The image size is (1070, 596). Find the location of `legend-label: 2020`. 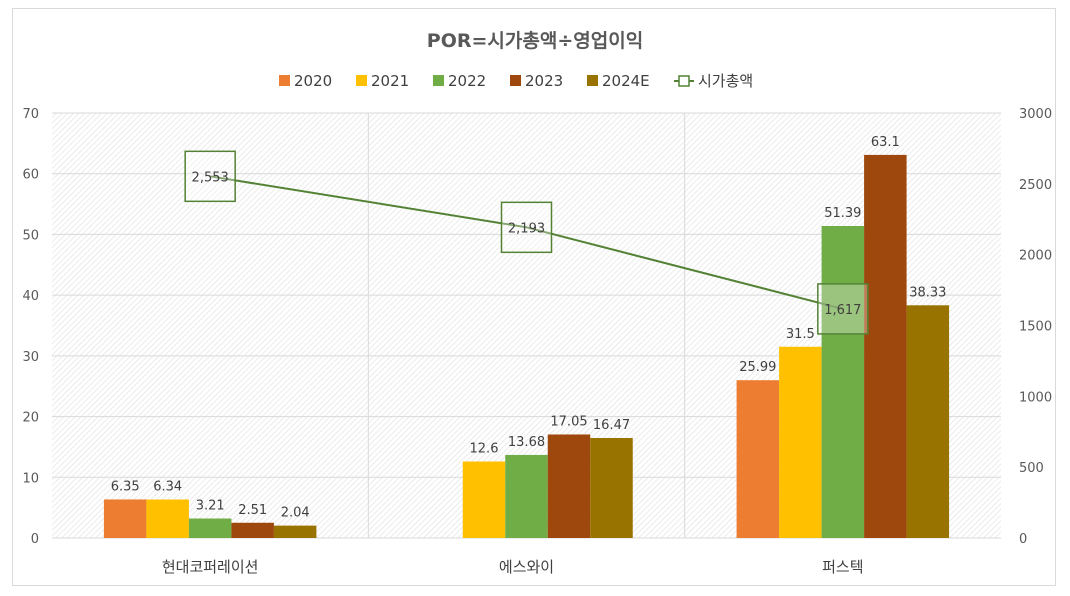

legend-label: 2020 is located at coordinates (313, 81).